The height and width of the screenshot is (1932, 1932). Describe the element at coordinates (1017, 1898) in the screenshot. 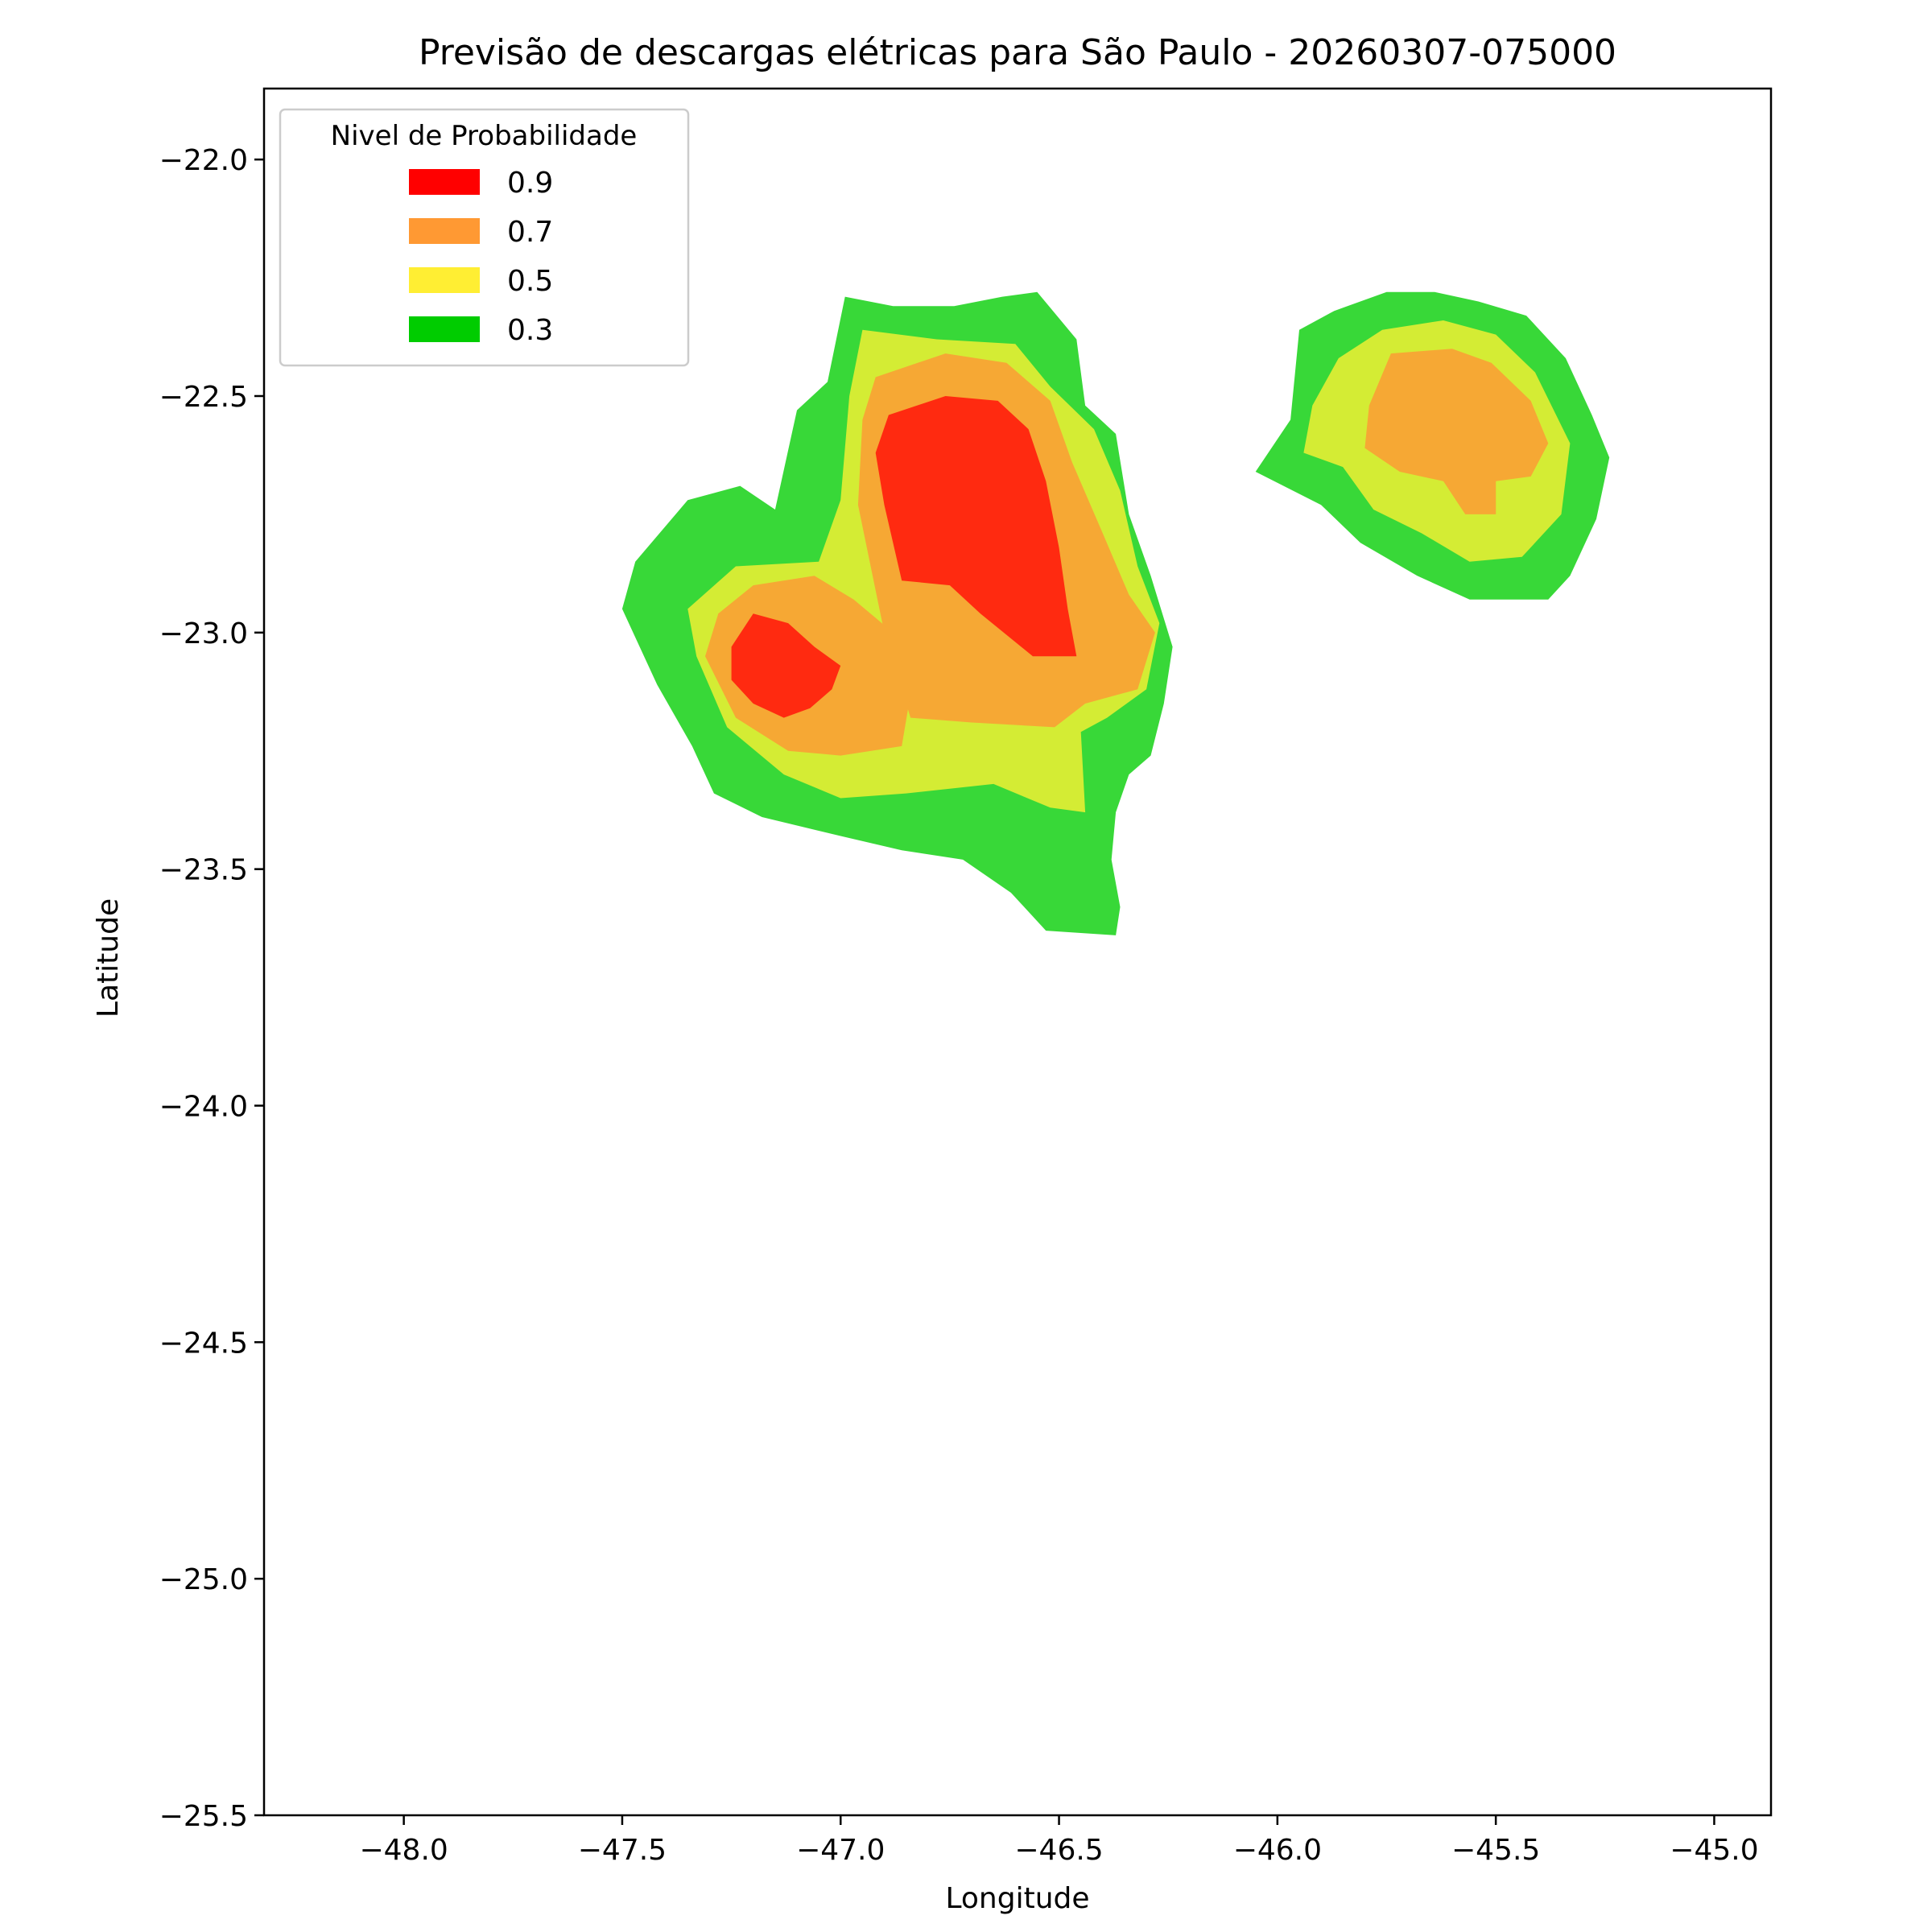

I see `x-axis-label: Longitude` at that location.